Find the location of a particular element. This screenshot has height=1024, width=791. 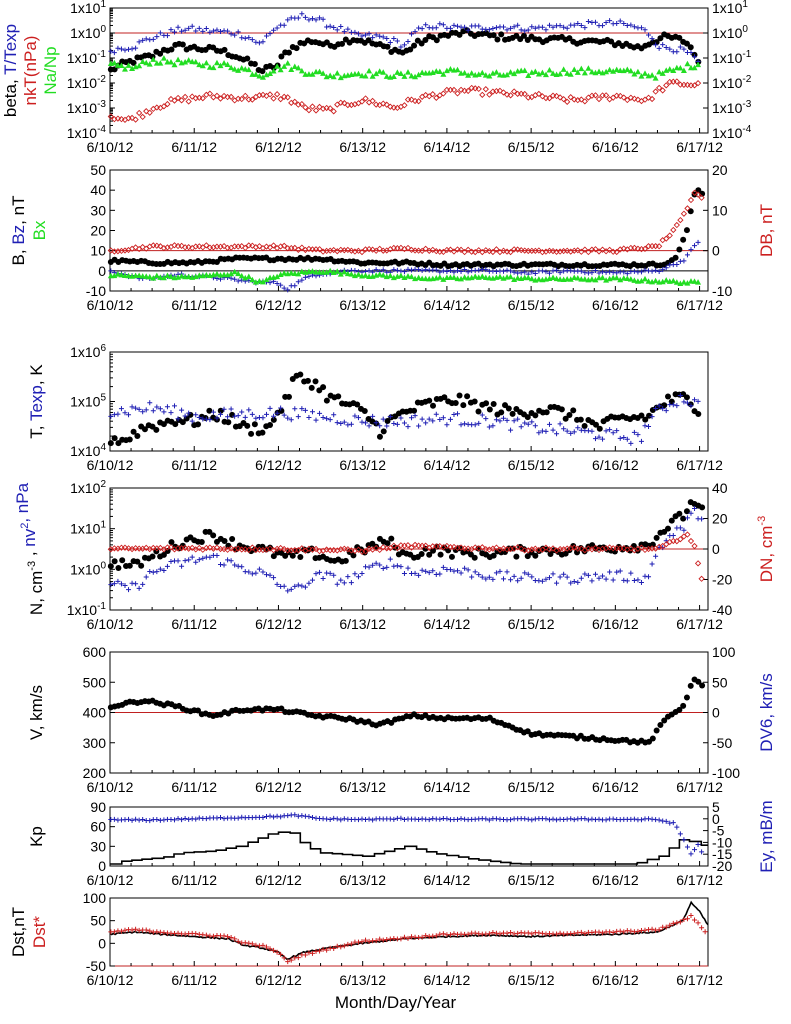

y2-axis-title: Ey, mB/m is located at coordinates (766, 836).